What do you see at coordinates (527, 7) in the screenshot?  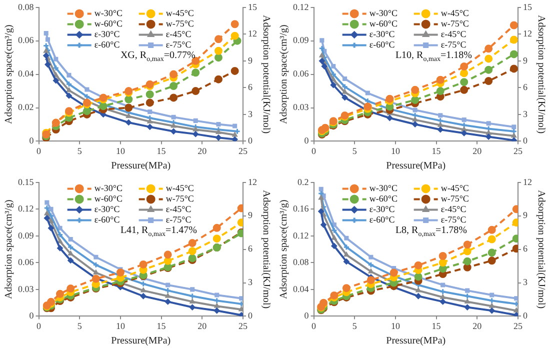 I see `y2-tick-label: 15` at bounding box center [527, 7].